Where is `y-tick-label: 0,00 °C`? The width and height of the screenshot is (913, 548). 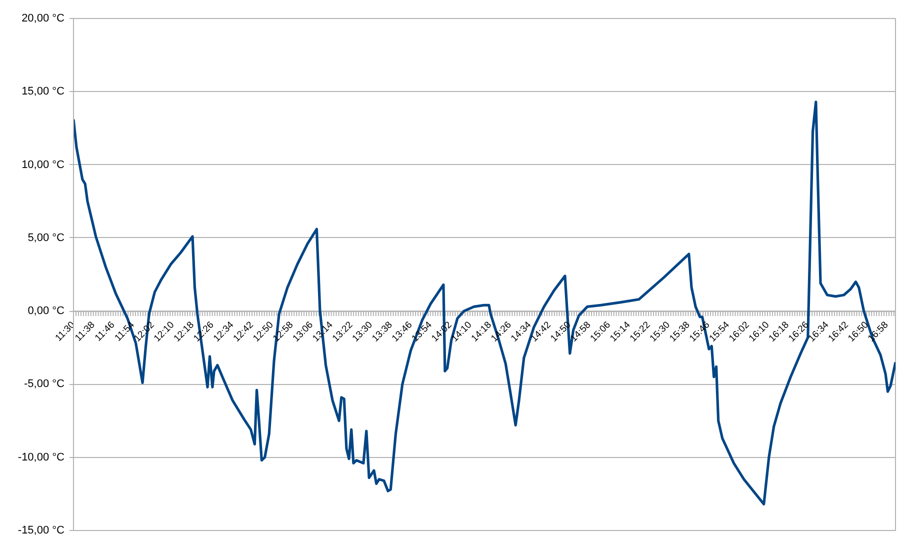
y-tick-label: 0,00 °C is located at coordinates (46, 311).